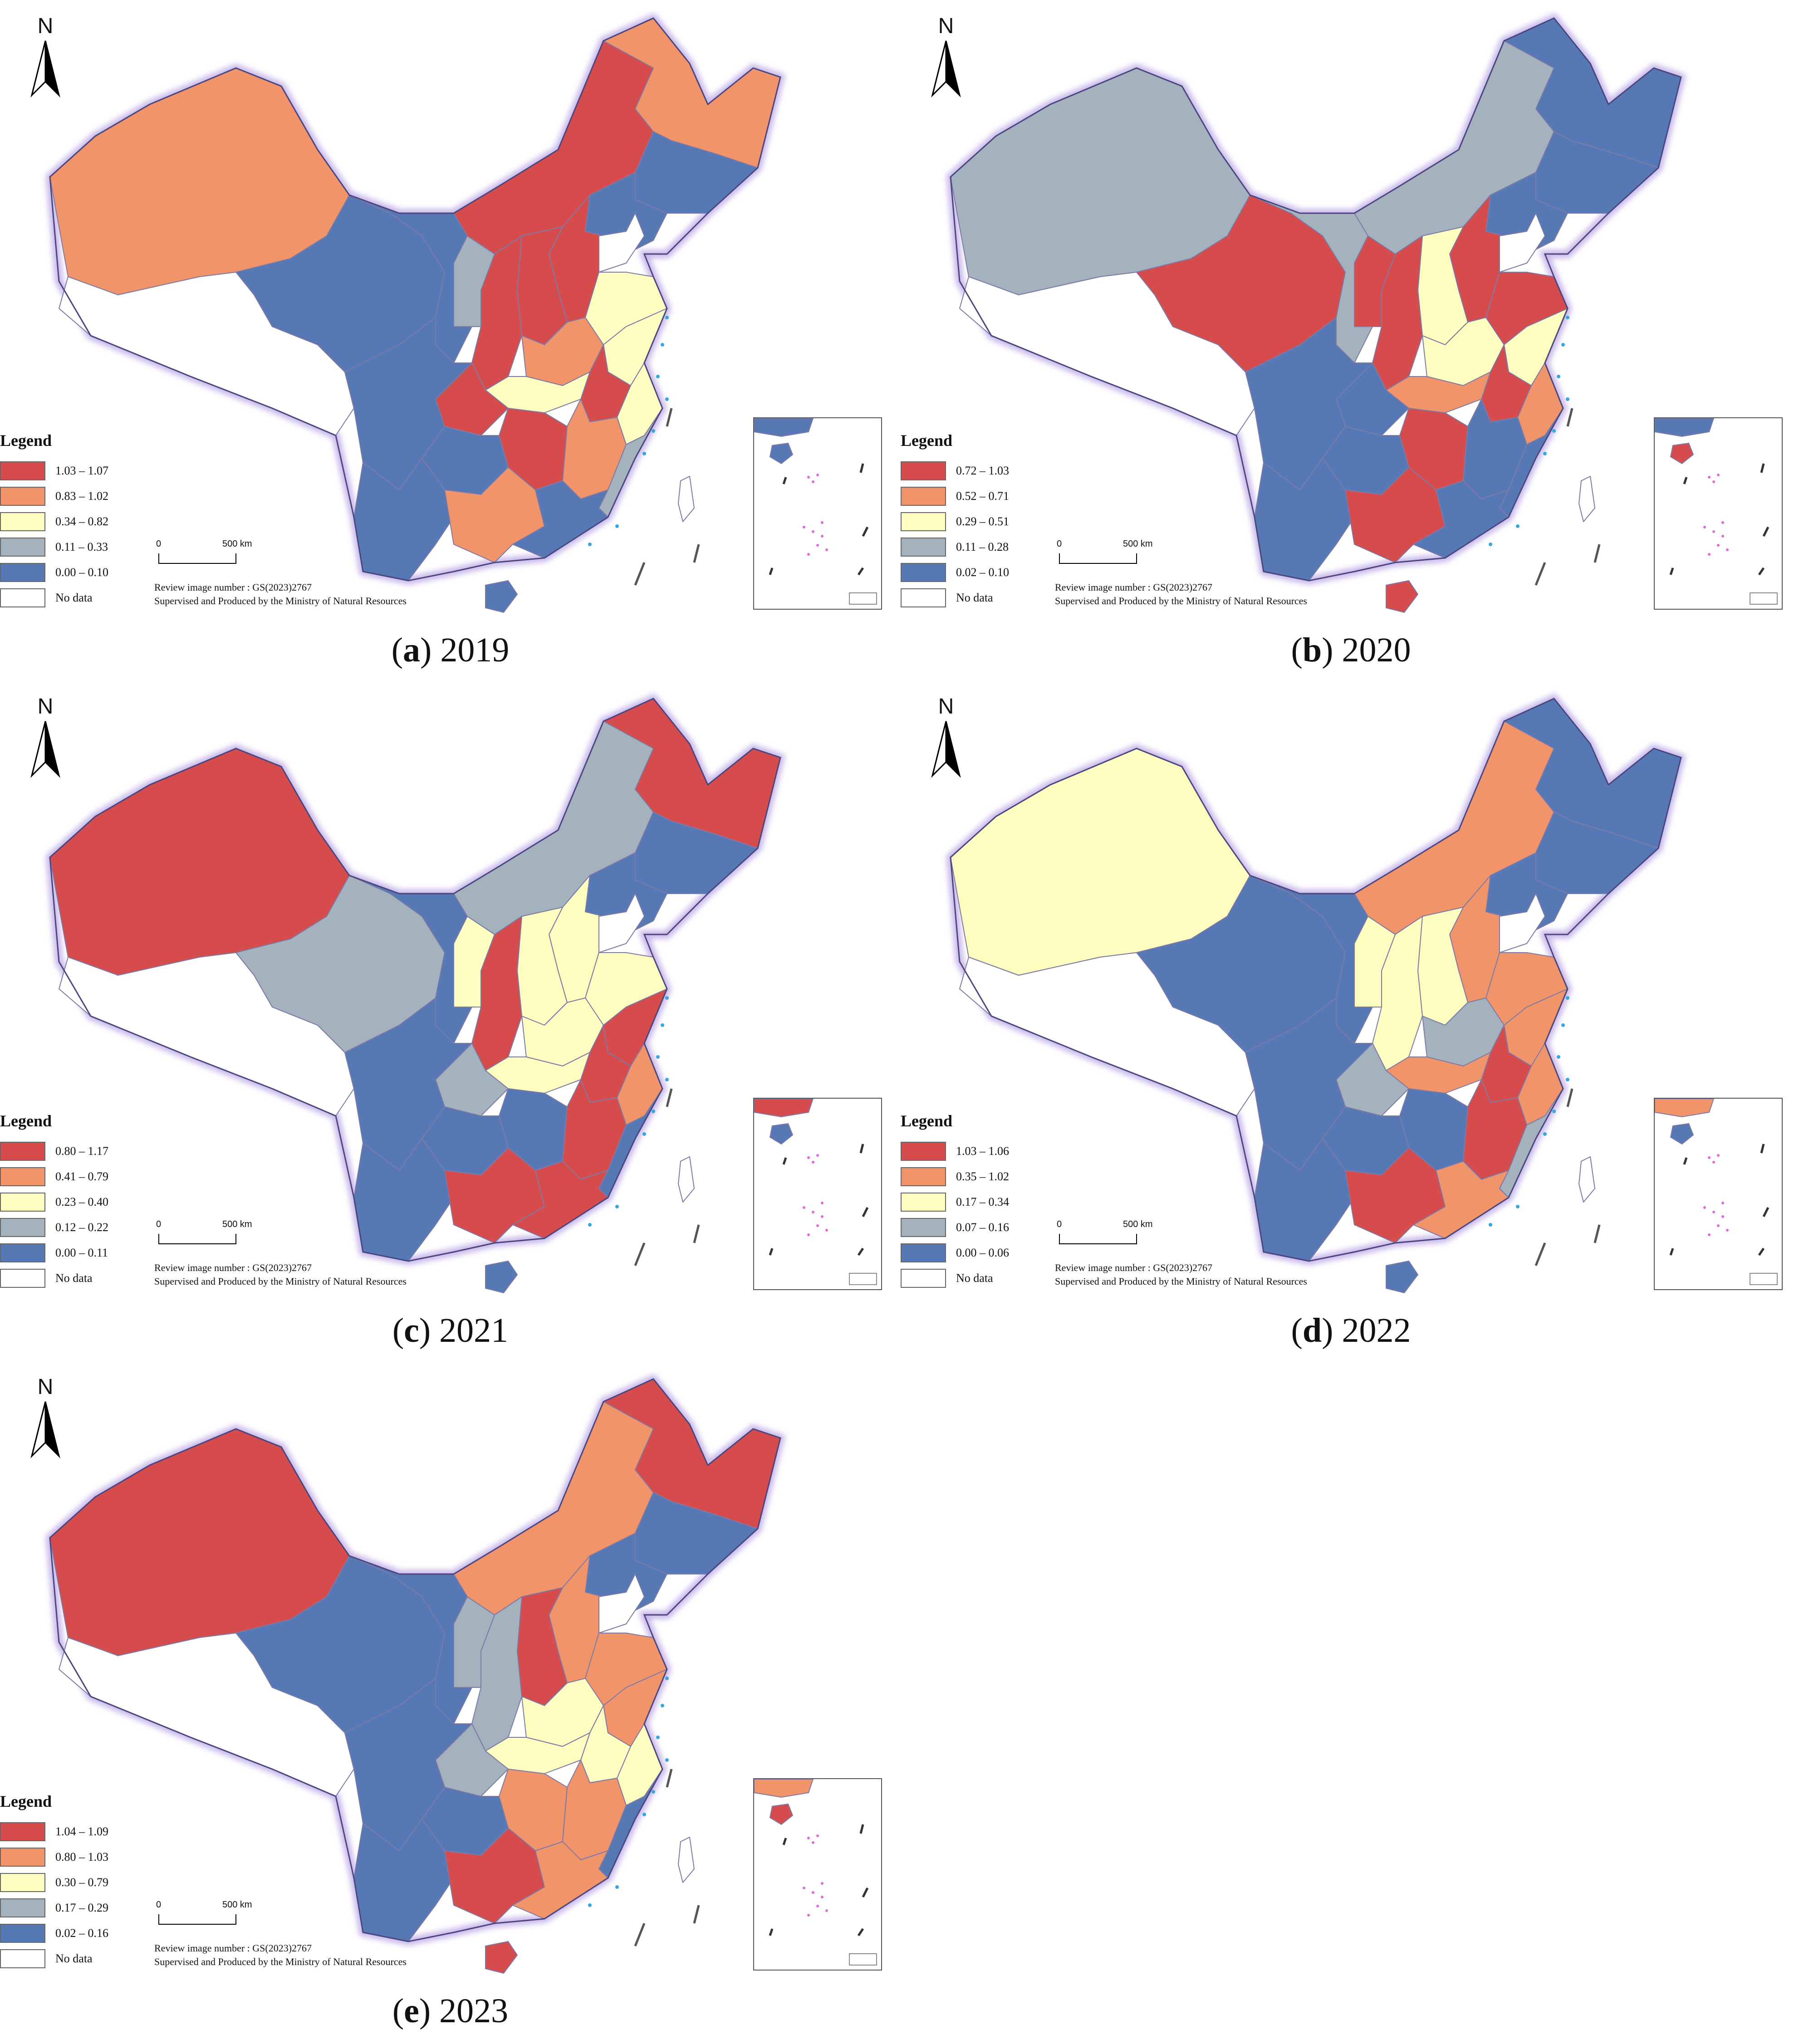 The width and height of the screenshot is (1799, 2044). Describe the element at coordinates (233, 1267) in the screenshot. I see `review-number: Review image number : GS(2023)2767` at that location.